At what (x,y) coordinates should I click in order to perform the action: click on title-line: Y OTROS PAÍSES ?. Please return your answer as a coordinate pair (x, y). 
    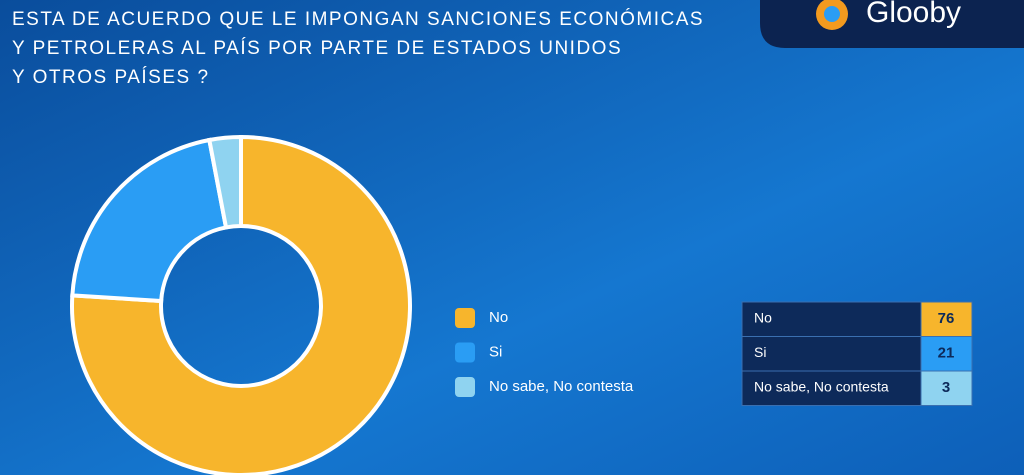
    Looking at the image, I should click on (111, 77).